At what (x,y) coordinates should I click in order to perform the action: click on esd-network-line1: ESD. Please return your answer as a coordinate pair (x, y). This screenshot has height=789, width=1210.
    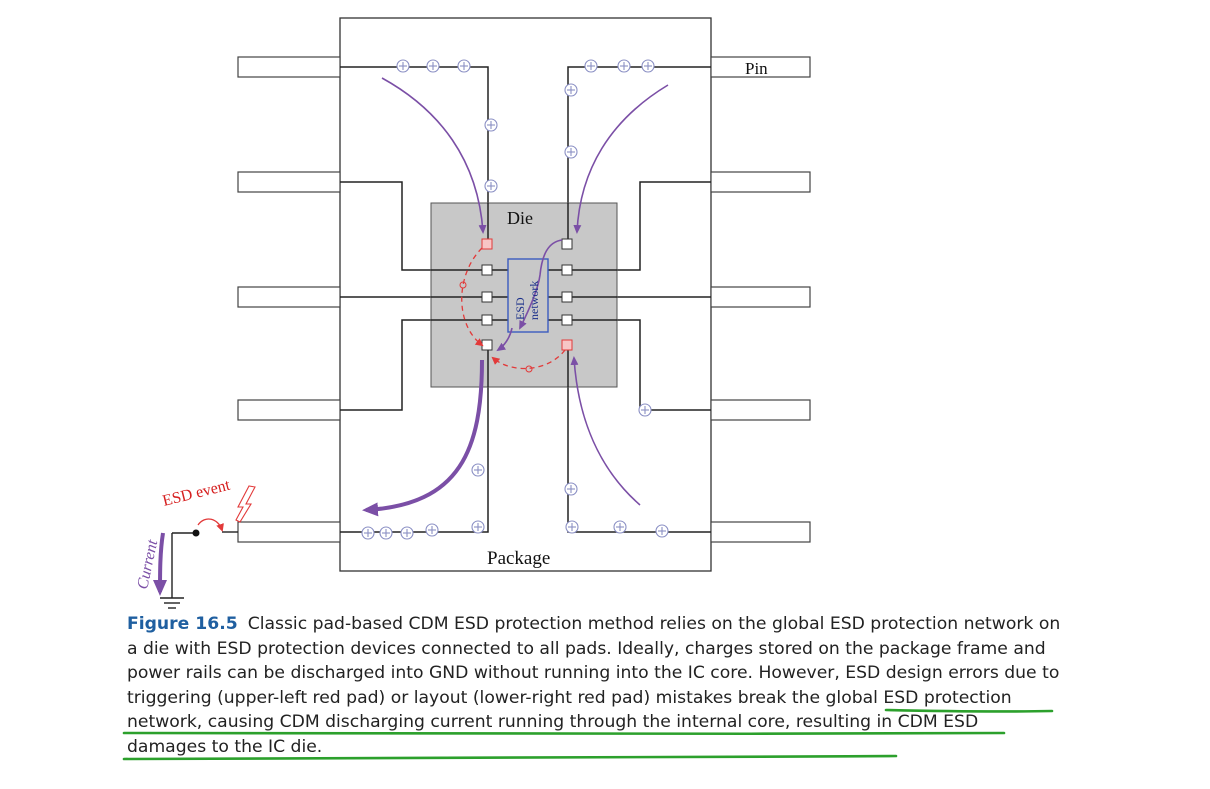
    Looking at the image, I should click on (520, 308).